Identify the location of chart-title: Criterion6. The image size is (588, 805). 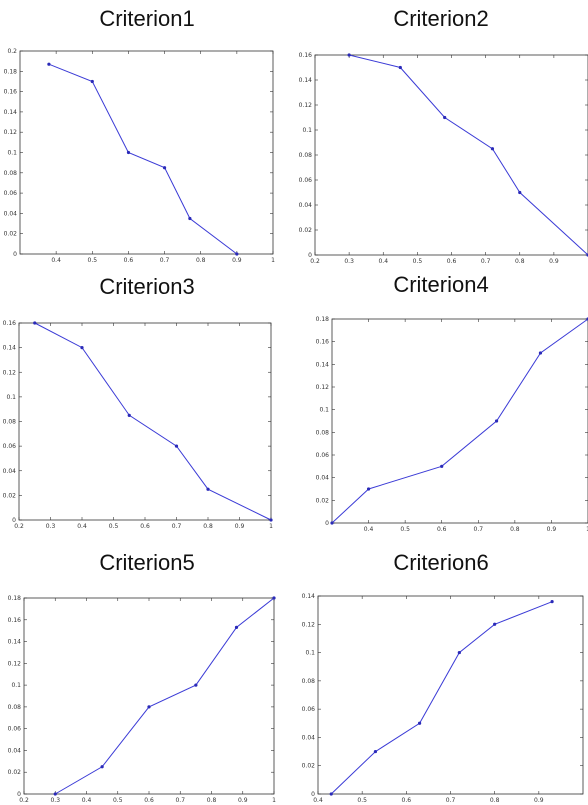
(441, 562).